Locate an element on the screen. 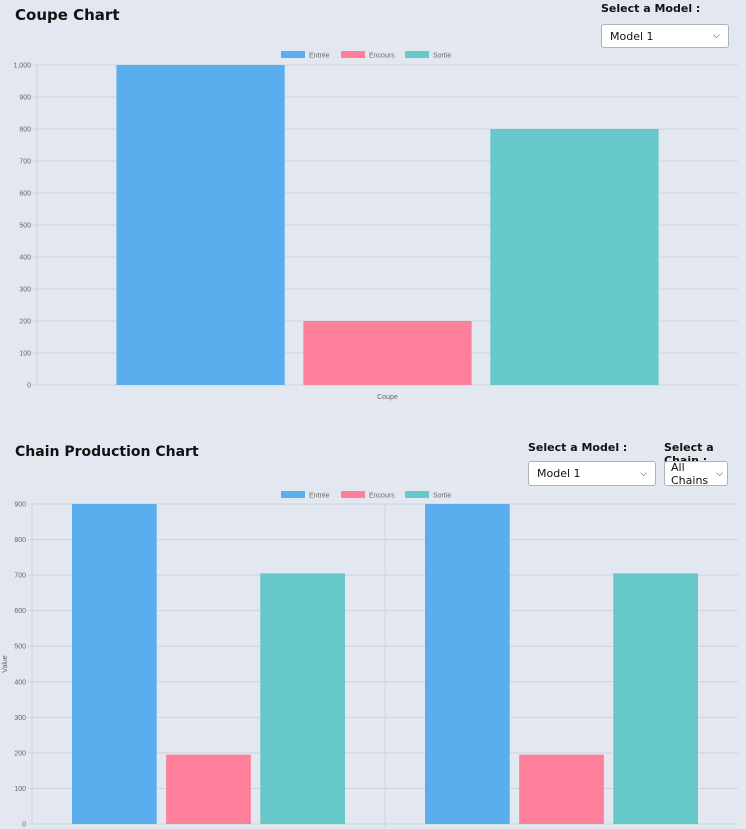 The height and width of the screenshot is (829, 746). chain-chain-select: All Chains ⌵ is located at coordinates (696, 473).